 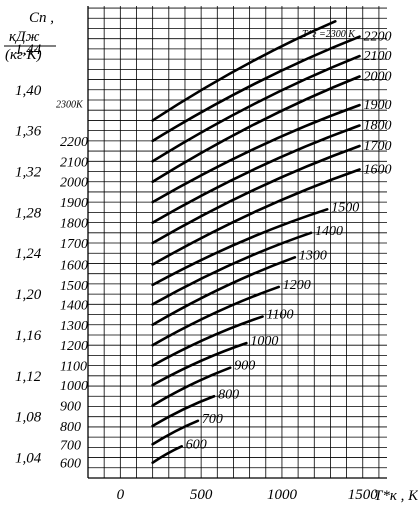 What do you see at coordinates (74, 203) in the screenshot?
I see `curve-start-label: 1900` at bounding box center [74, 203].